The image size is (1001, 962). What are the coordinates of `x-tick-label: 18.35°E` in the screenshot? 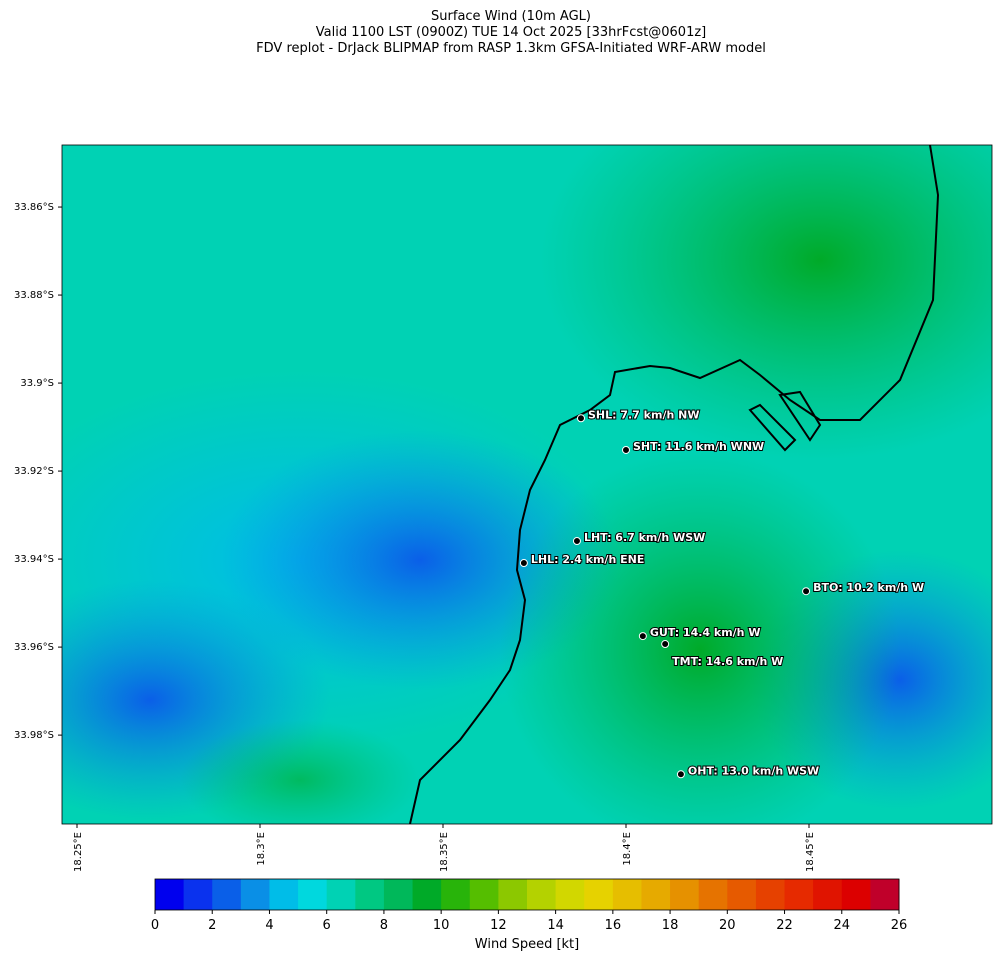 It's located at (444, 852).